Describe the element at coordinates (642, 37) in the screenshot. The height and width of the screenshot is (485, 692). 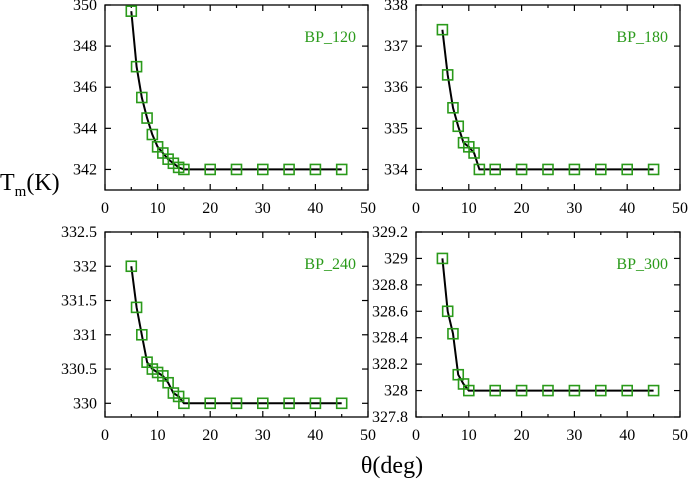
I see `panel-label: BP_180` at that location.